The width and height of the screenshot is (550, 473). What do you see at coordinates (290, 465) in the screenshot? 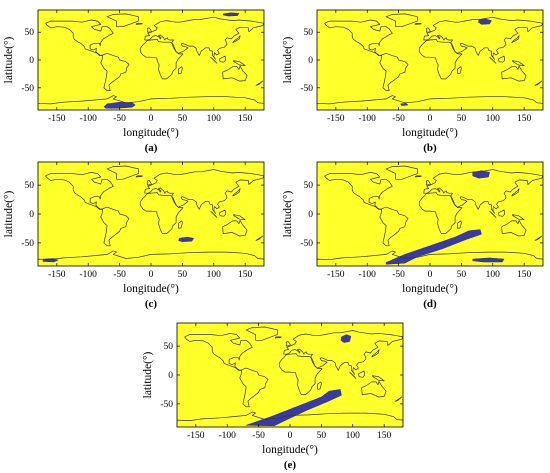
I see `panel-label: (e)` at bounding box center [290, 465].